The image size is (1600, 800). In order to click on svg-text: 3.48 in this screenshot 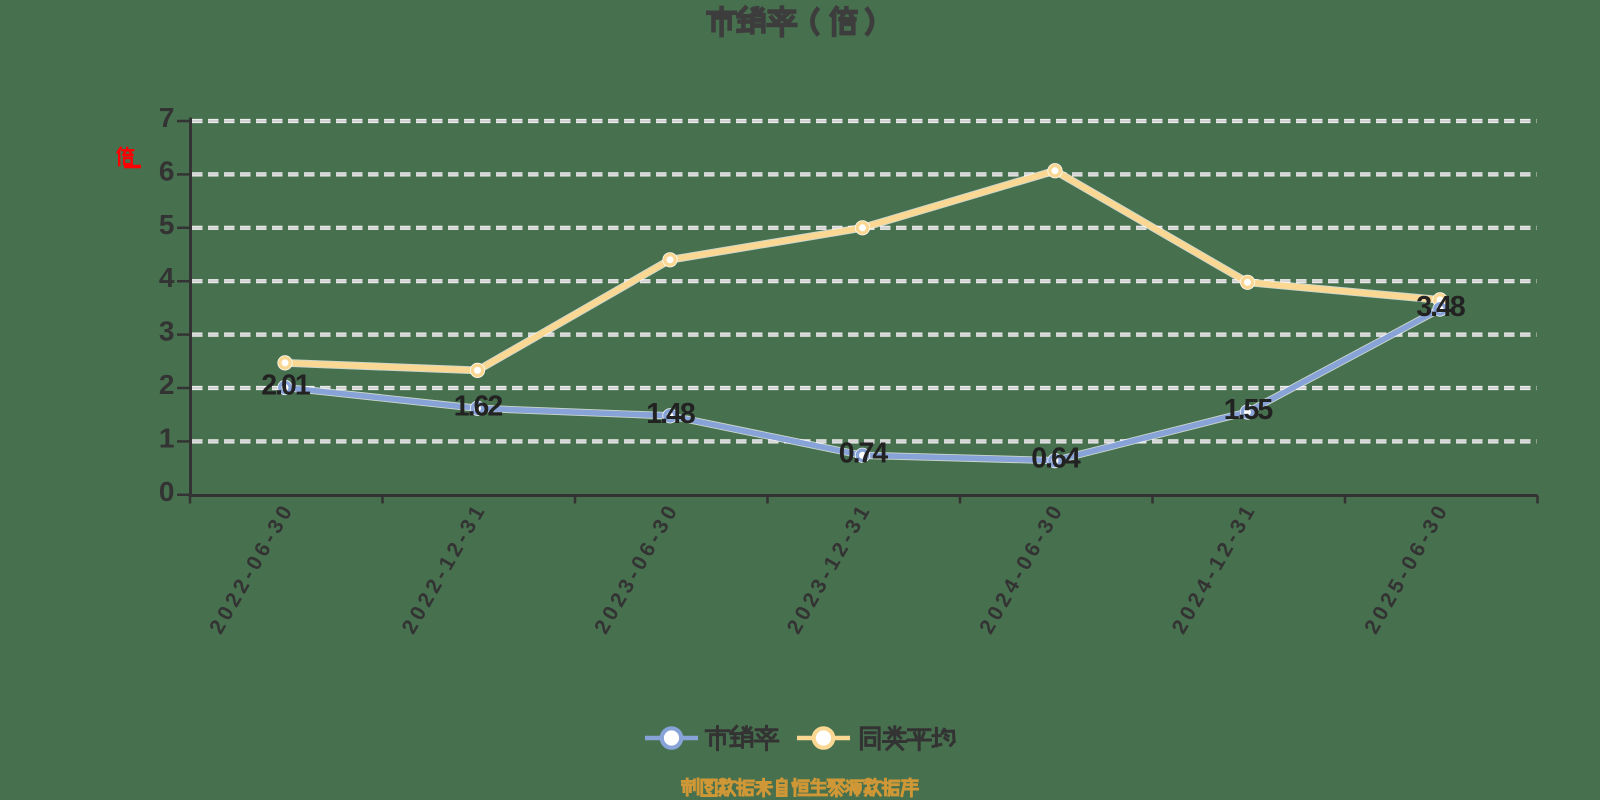, I will do `click(1440, 307)`.